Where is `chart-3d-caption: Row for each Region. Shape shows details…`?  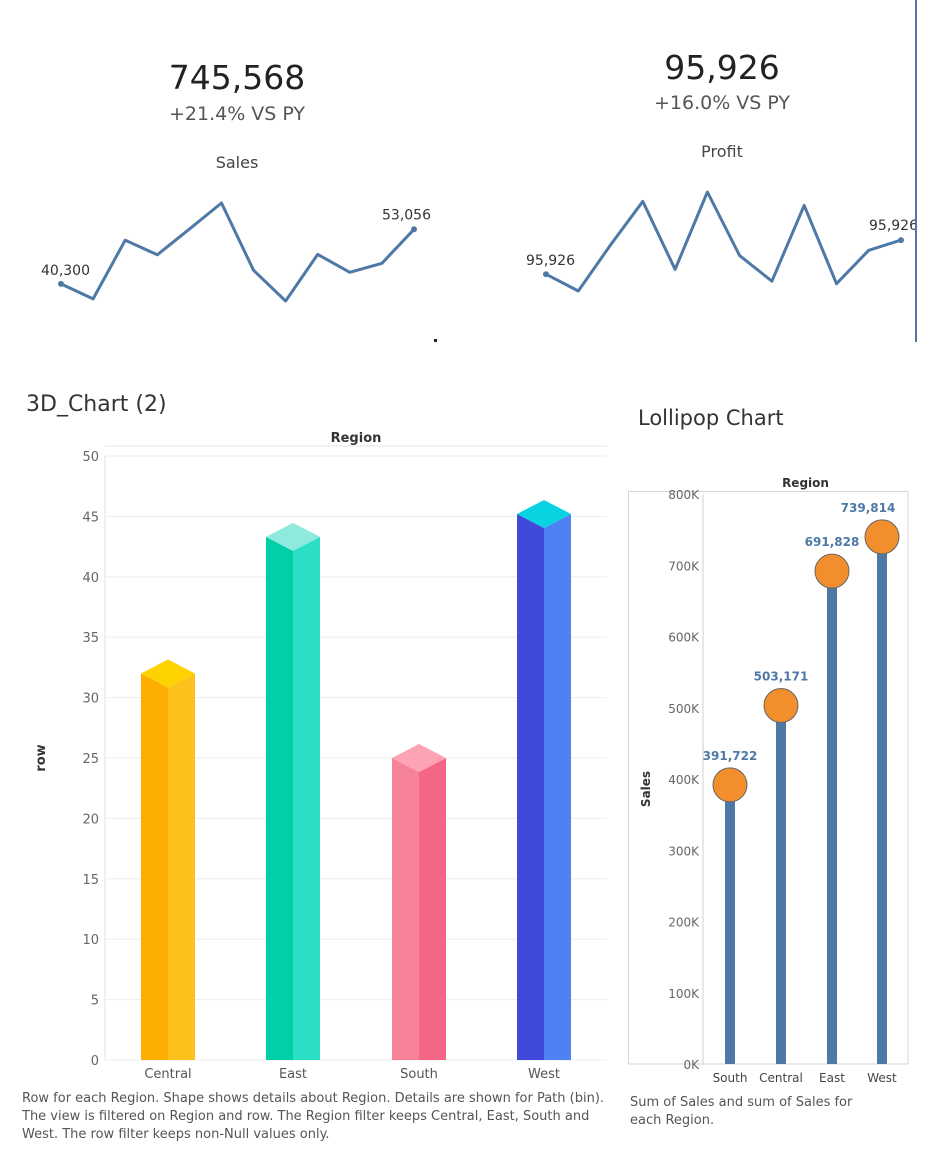 chart-3d-caption: Row for each Region. Shape shows details… is located at coordinates (313, 1116).